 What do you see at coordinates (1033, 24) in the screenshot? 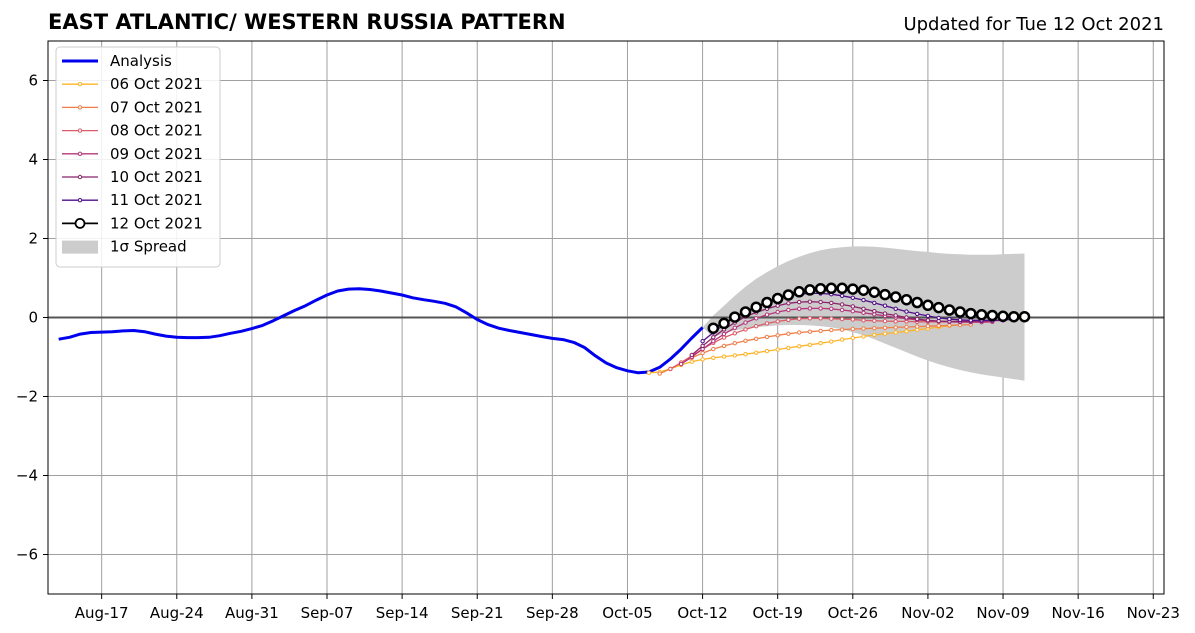
I see `updated-date: Updated for Tue 12 Oct 2021` at bounding box center [1033, 24].